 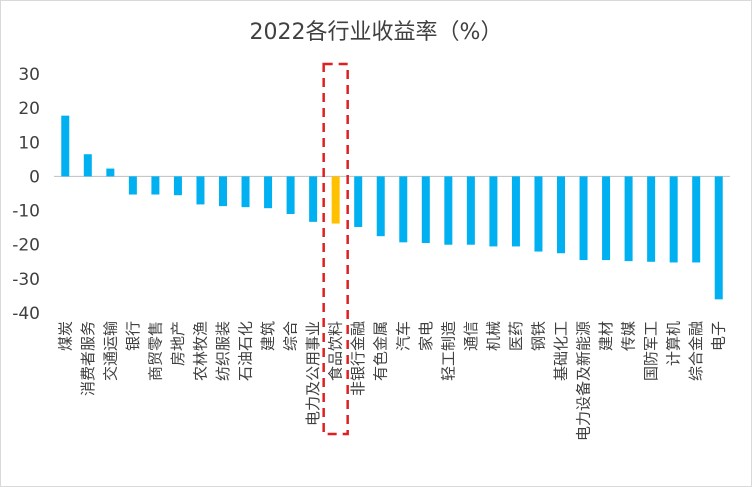 What do you see at coordinates (358, 358) in the screenshot?
I see `x-tick-label: 非银行金融` at bounding box center [358, 358].